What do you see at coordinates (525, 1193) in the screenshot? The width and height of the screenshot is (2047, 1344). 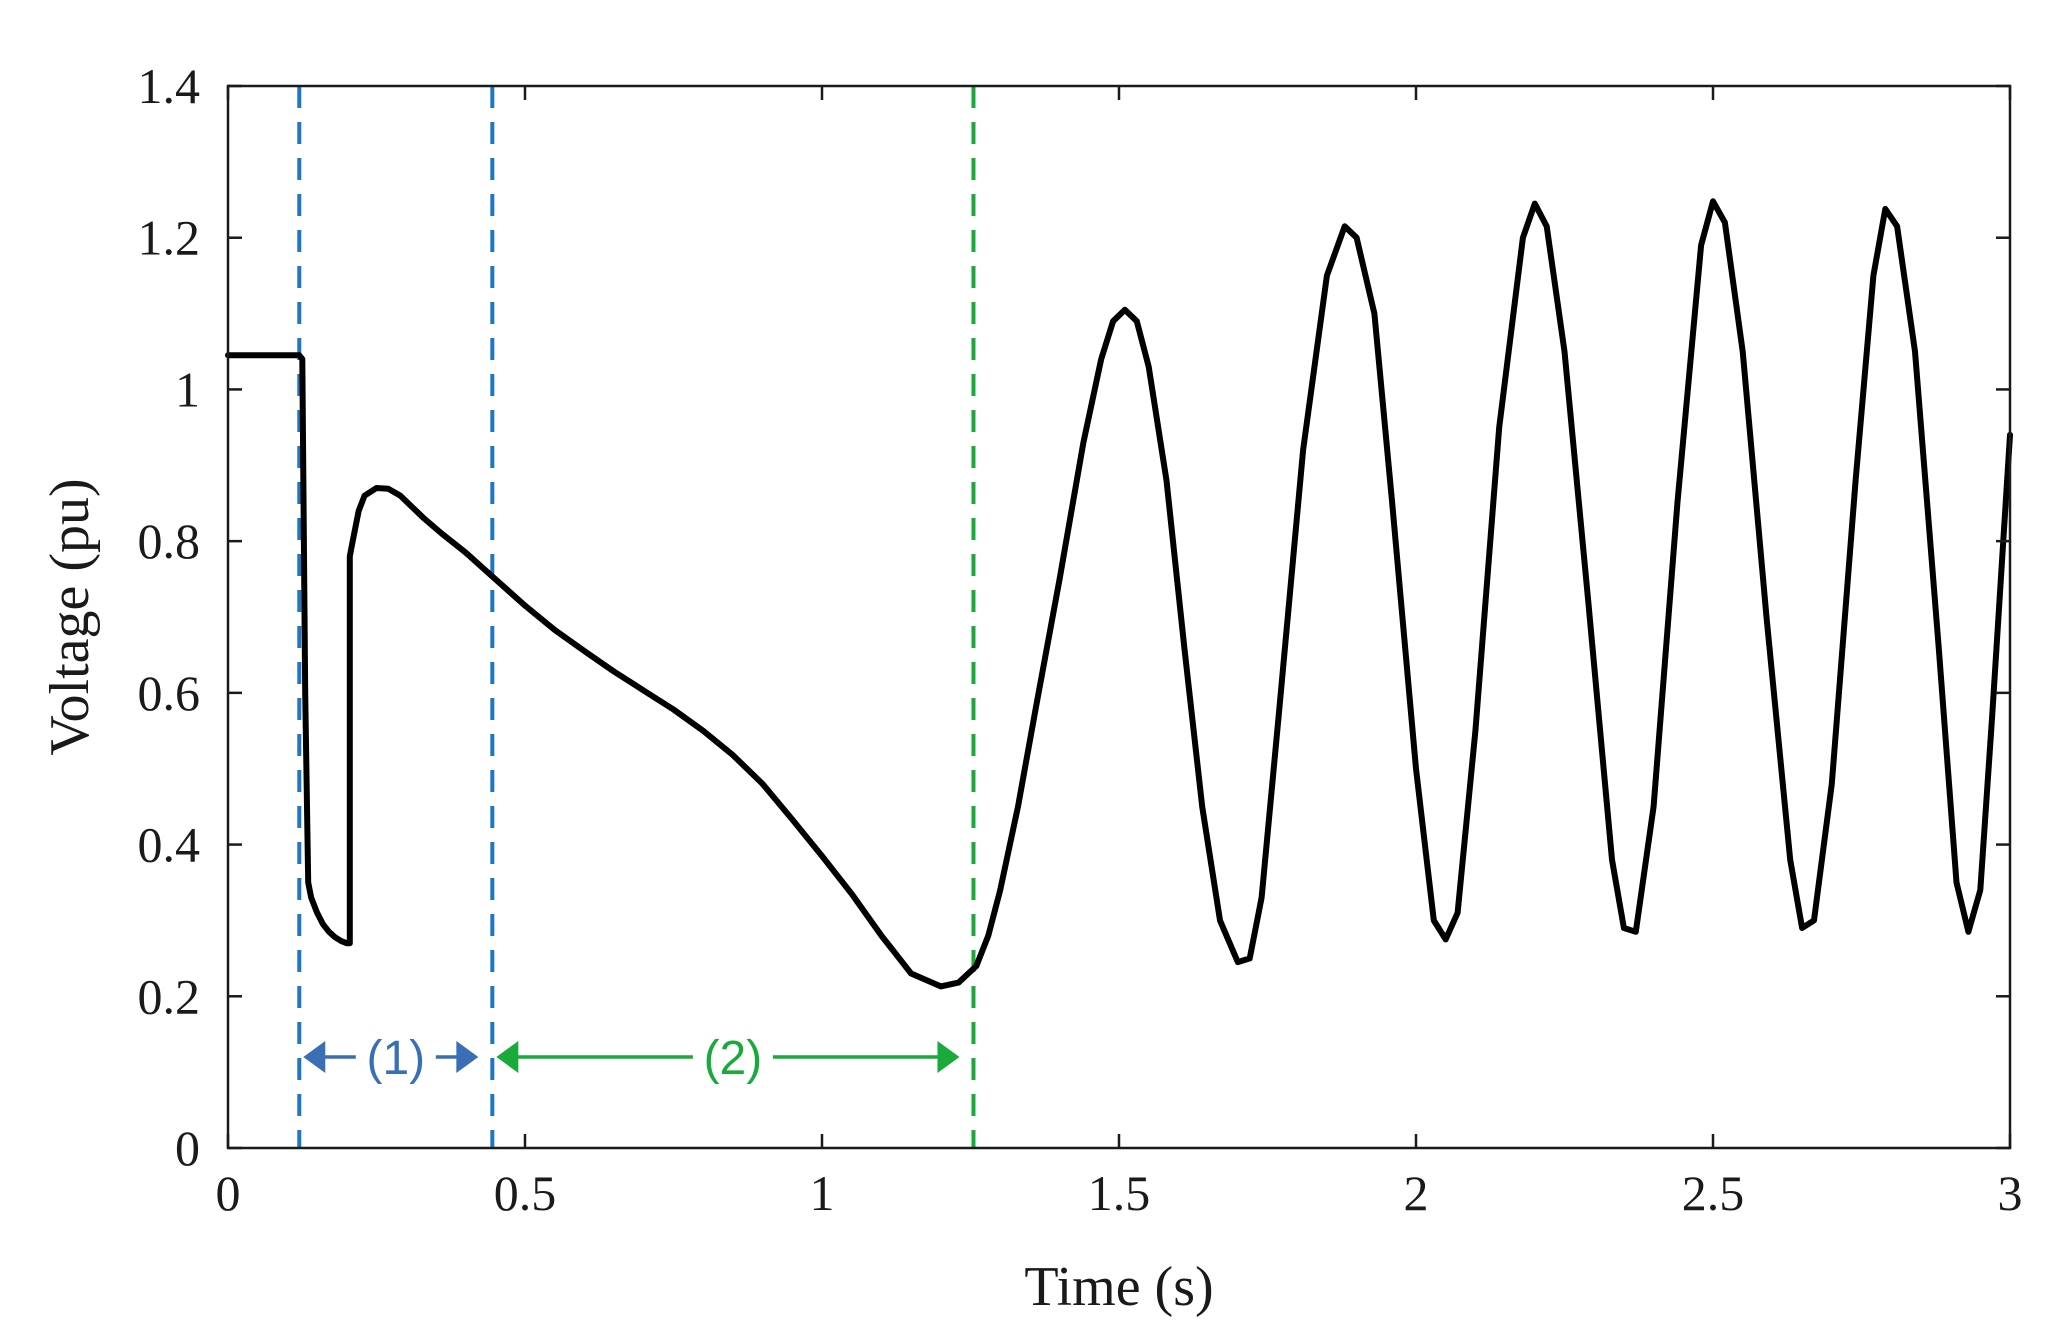 I see `x-tick-label: 0.5` at bounding box center [525, 1193].